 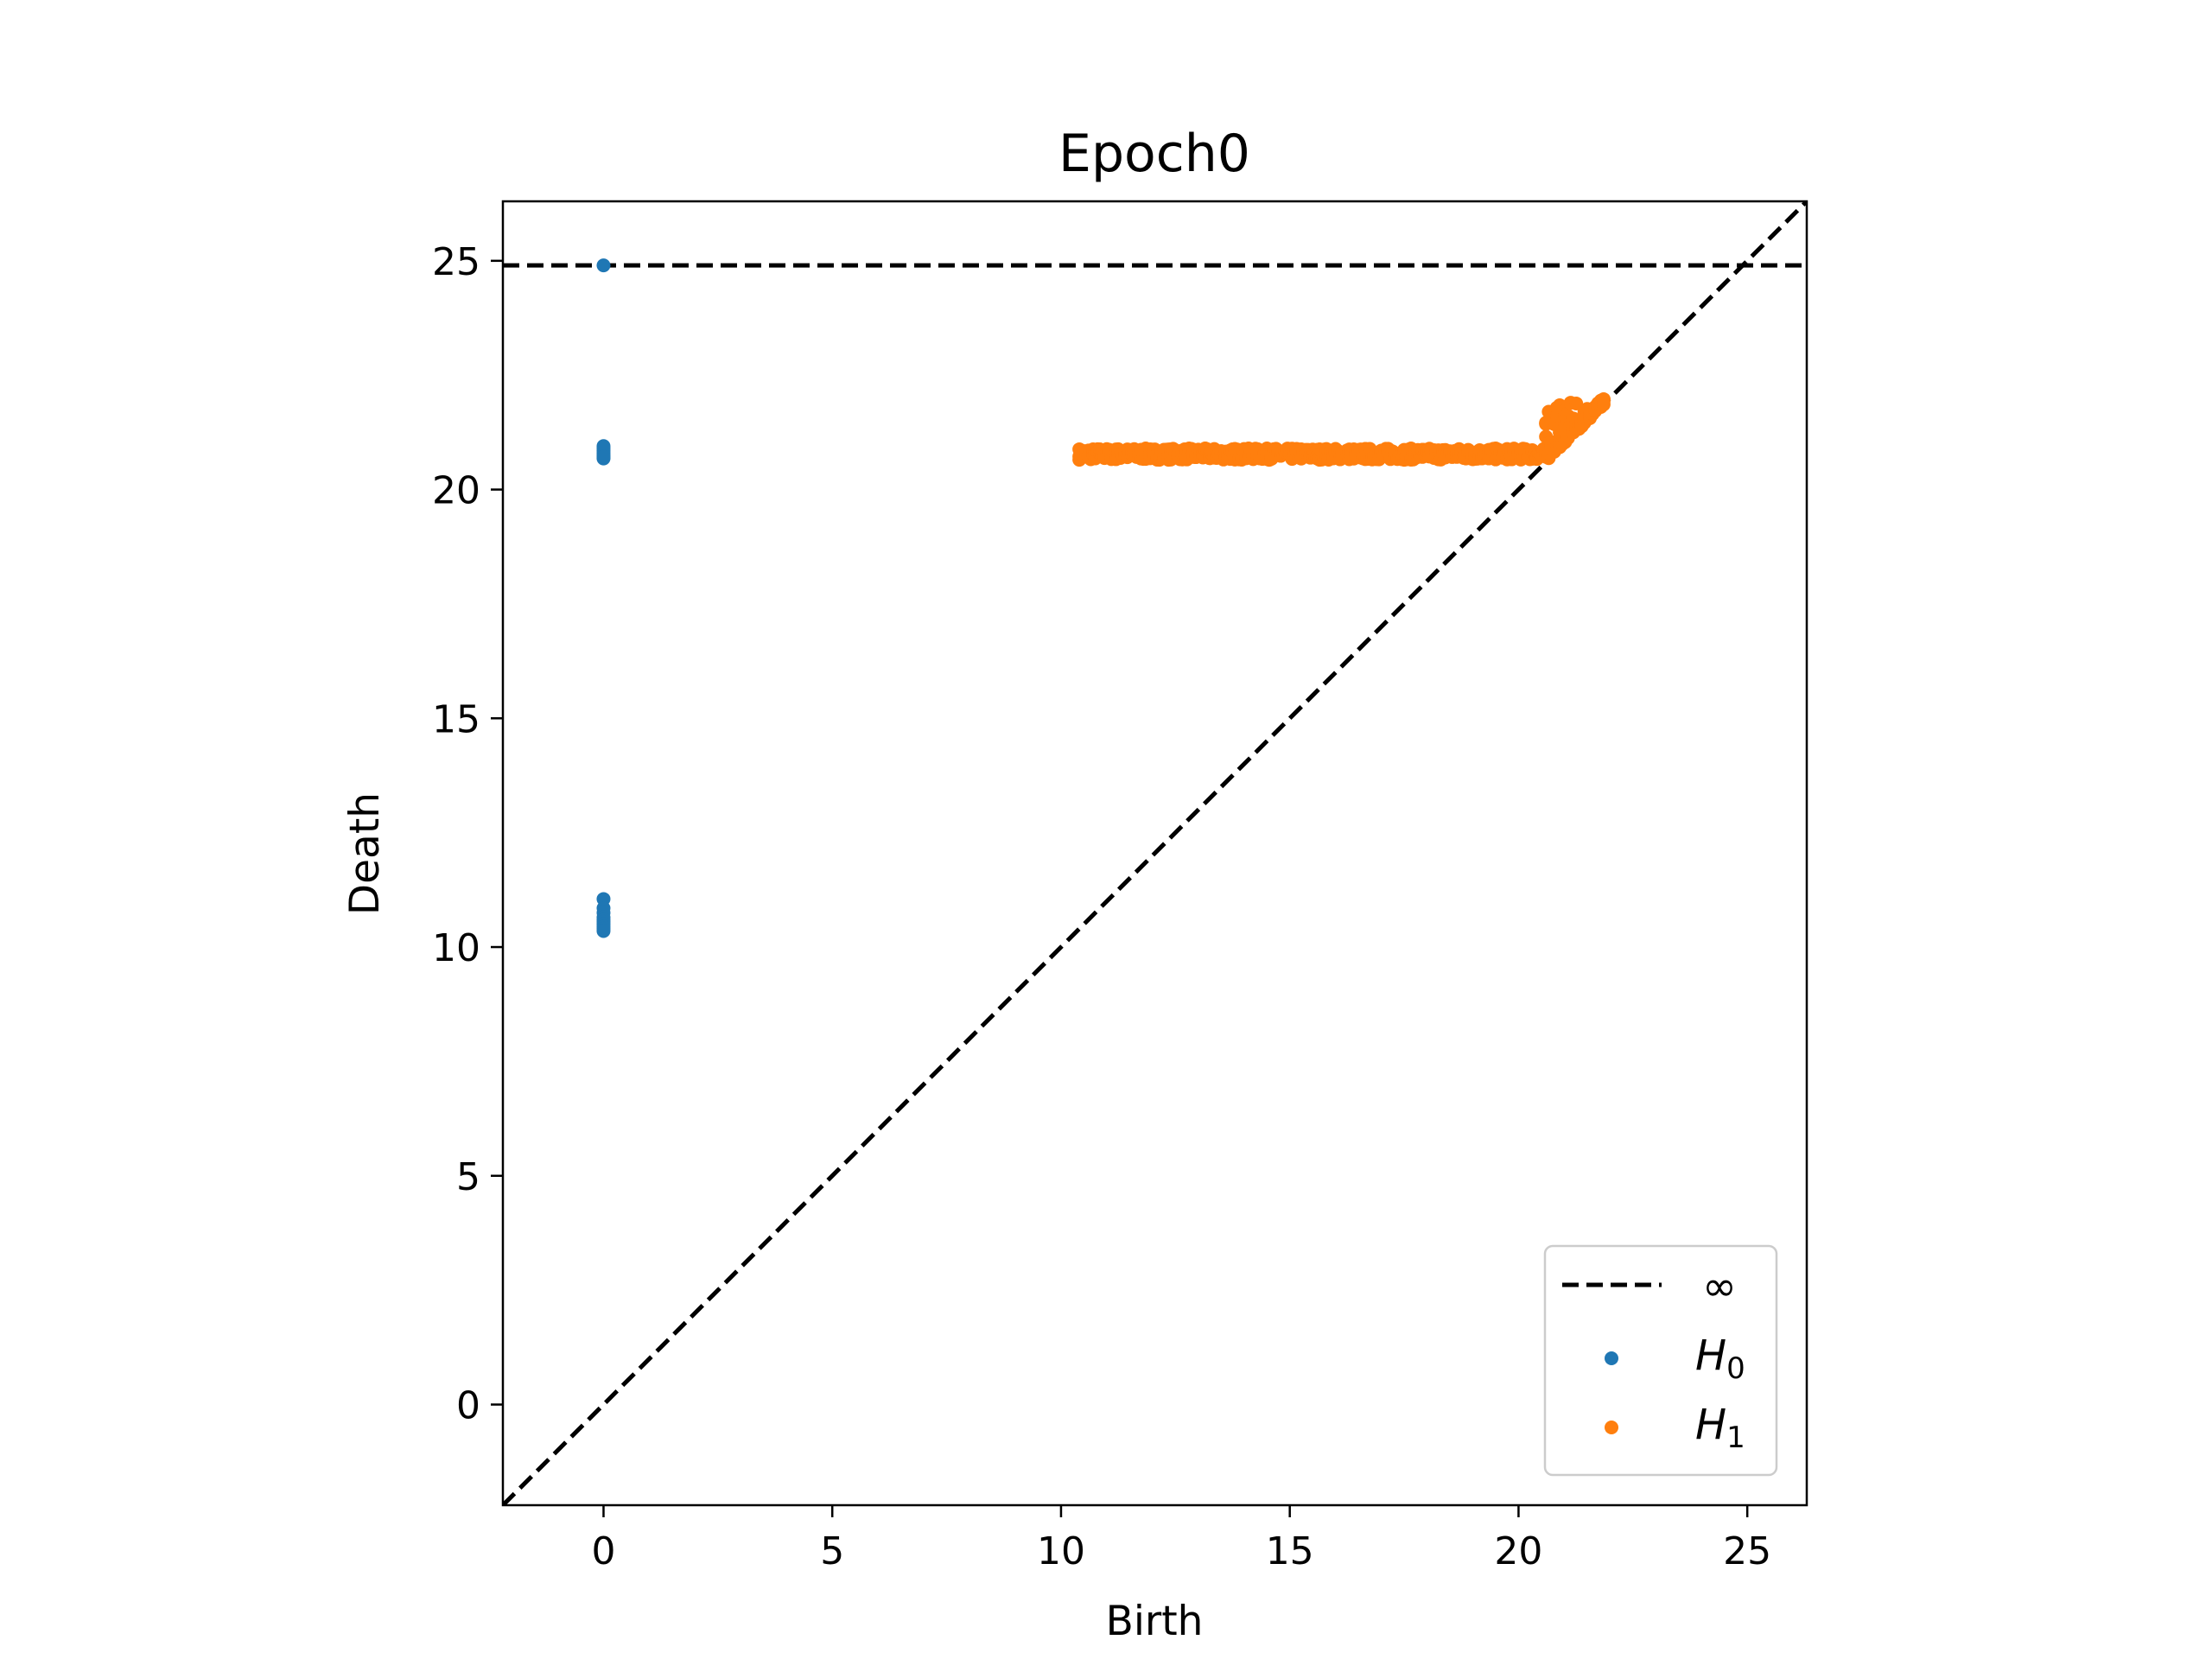 I want to click on y-tick-label: 5, so click(x=468, y=1177).